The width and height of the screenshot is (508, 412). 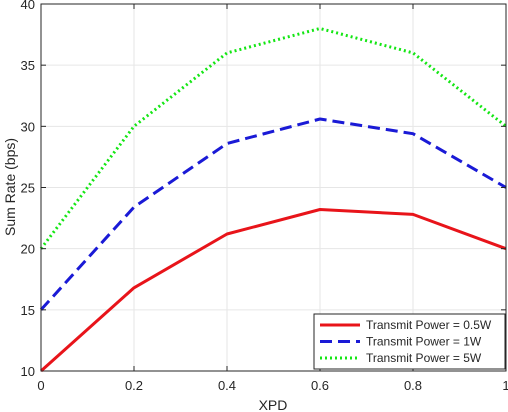 I want to click on y-tick-label: 30, so click(x=28, y=126).